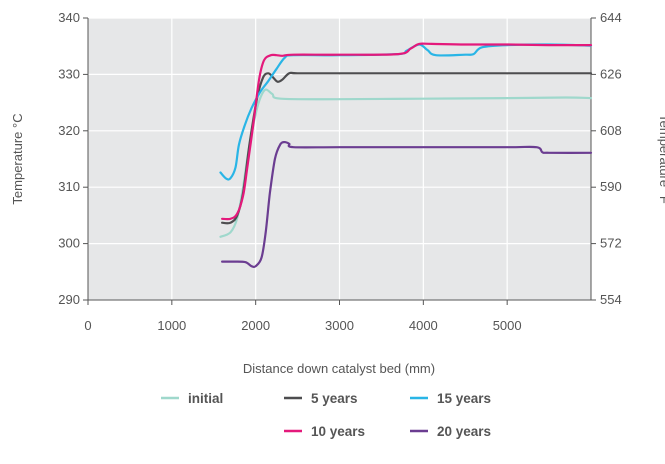 The width and height of the screenshot is (665, 464). I want to click on legend-label-5-years: 5 years, so click(334, 398).